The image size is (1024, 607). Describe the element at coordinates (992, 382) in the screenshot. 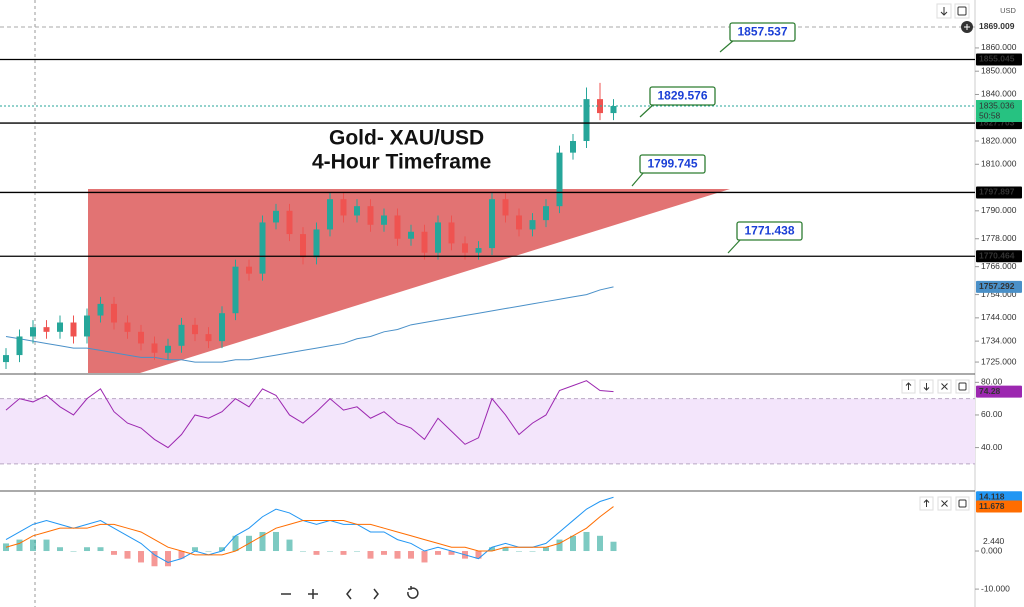

I see `y-tick-label: 80.00` at that location.